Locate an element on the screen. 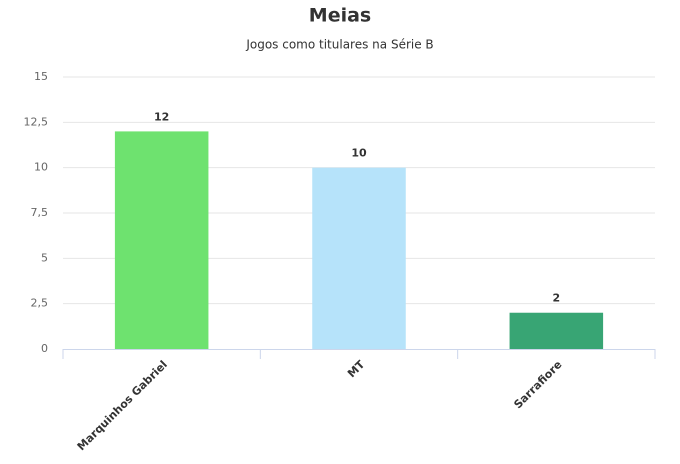 Image resolution: width=680 pixels, height=464 pixels. y-tick-label: 5 is located at coordinates (44, 257).